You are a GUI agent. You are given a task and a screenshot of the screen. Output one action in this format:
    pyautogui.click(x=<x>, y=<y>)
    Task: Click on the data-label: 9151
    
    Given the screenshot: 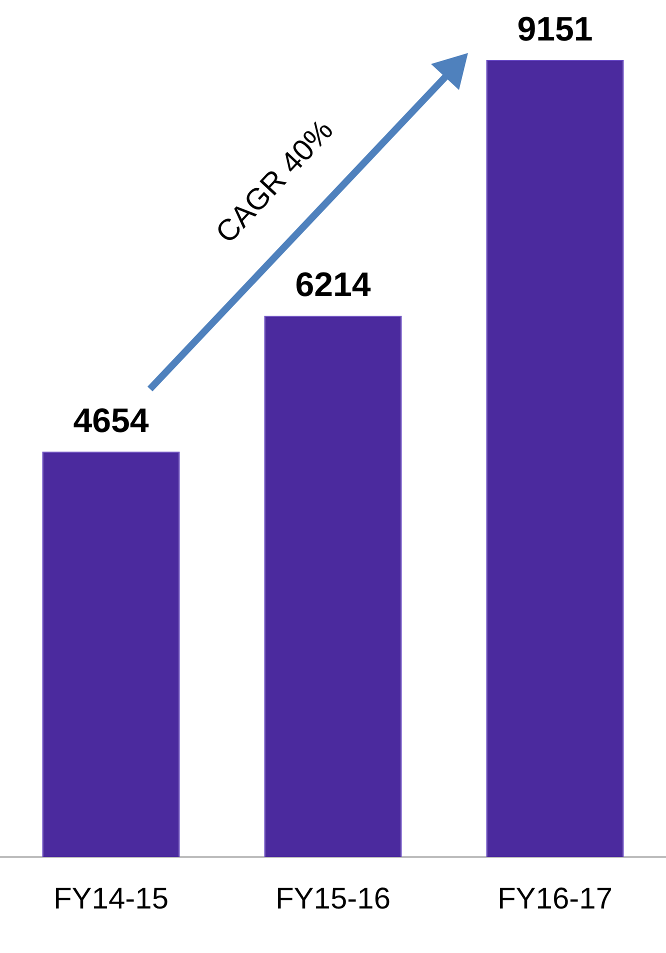 What is the action you would take?
    pyautogui.click(x=555, y=29)
    